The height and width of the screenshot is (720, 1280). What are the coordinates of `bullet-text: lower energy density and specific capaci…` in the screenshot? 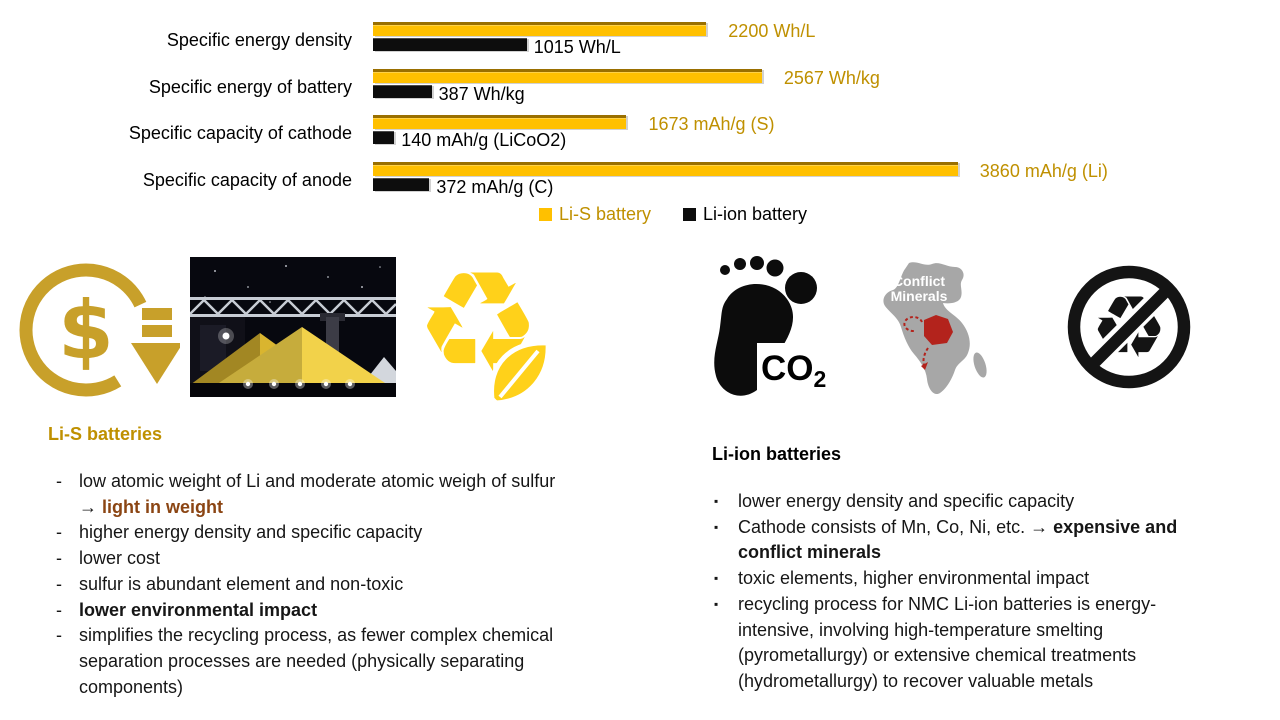 It's located at (906, 501).